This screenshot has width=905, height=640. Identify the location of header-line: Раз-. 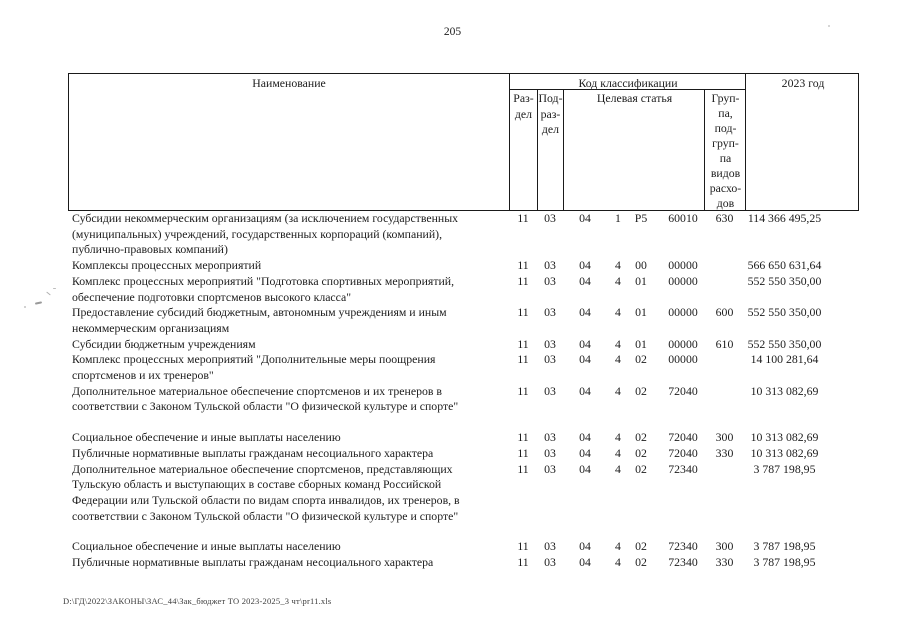
(523, 98).